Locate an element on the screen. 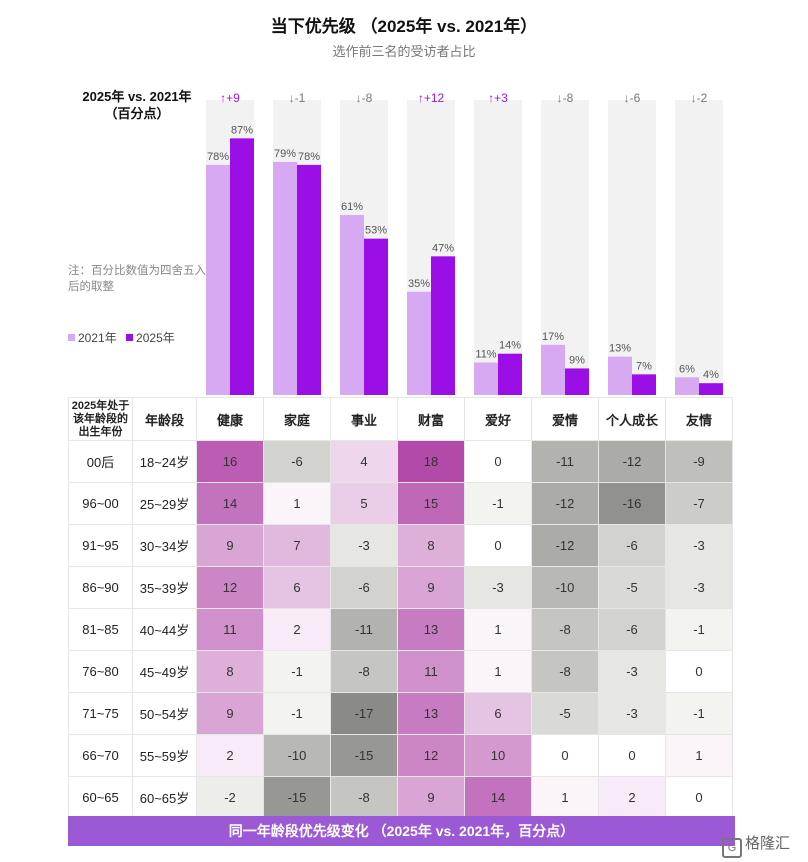  heatmap-cell: -2 is located at coordinates (230, 797).